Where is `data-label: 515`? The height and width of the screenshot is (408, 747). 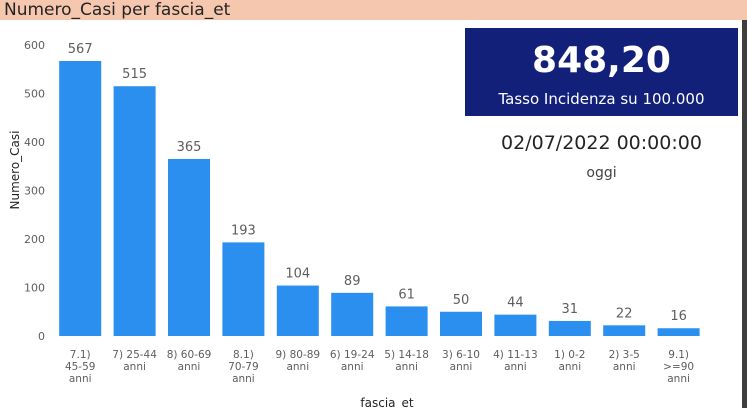 data-label: 515 is located at coordinates (134, 74).